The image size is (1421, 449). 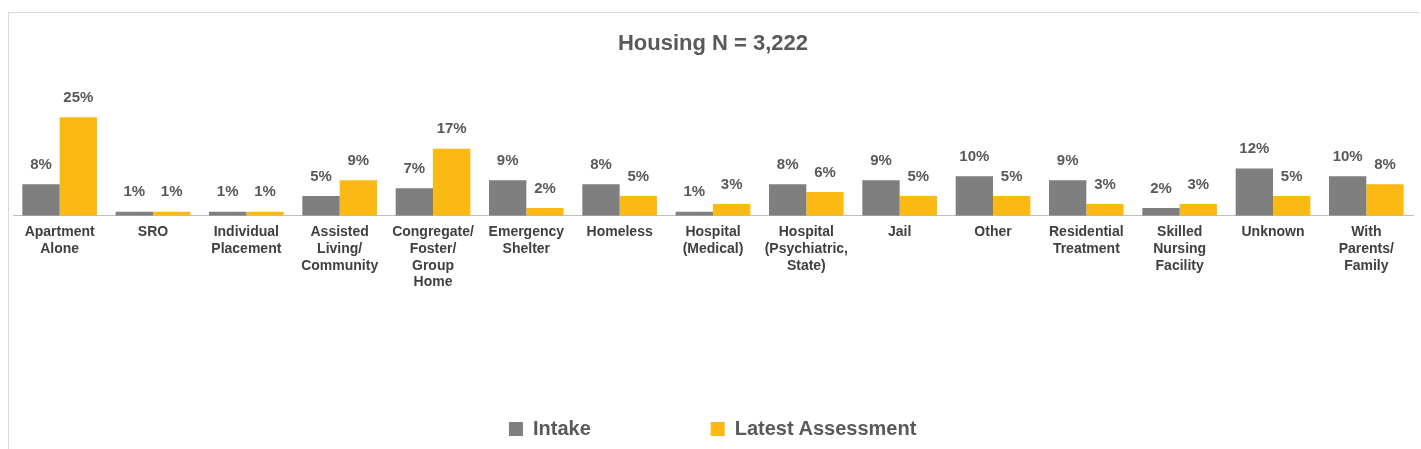 I want to click on x-tick-label: Residential Treatment, so click(x=1086, y=239).